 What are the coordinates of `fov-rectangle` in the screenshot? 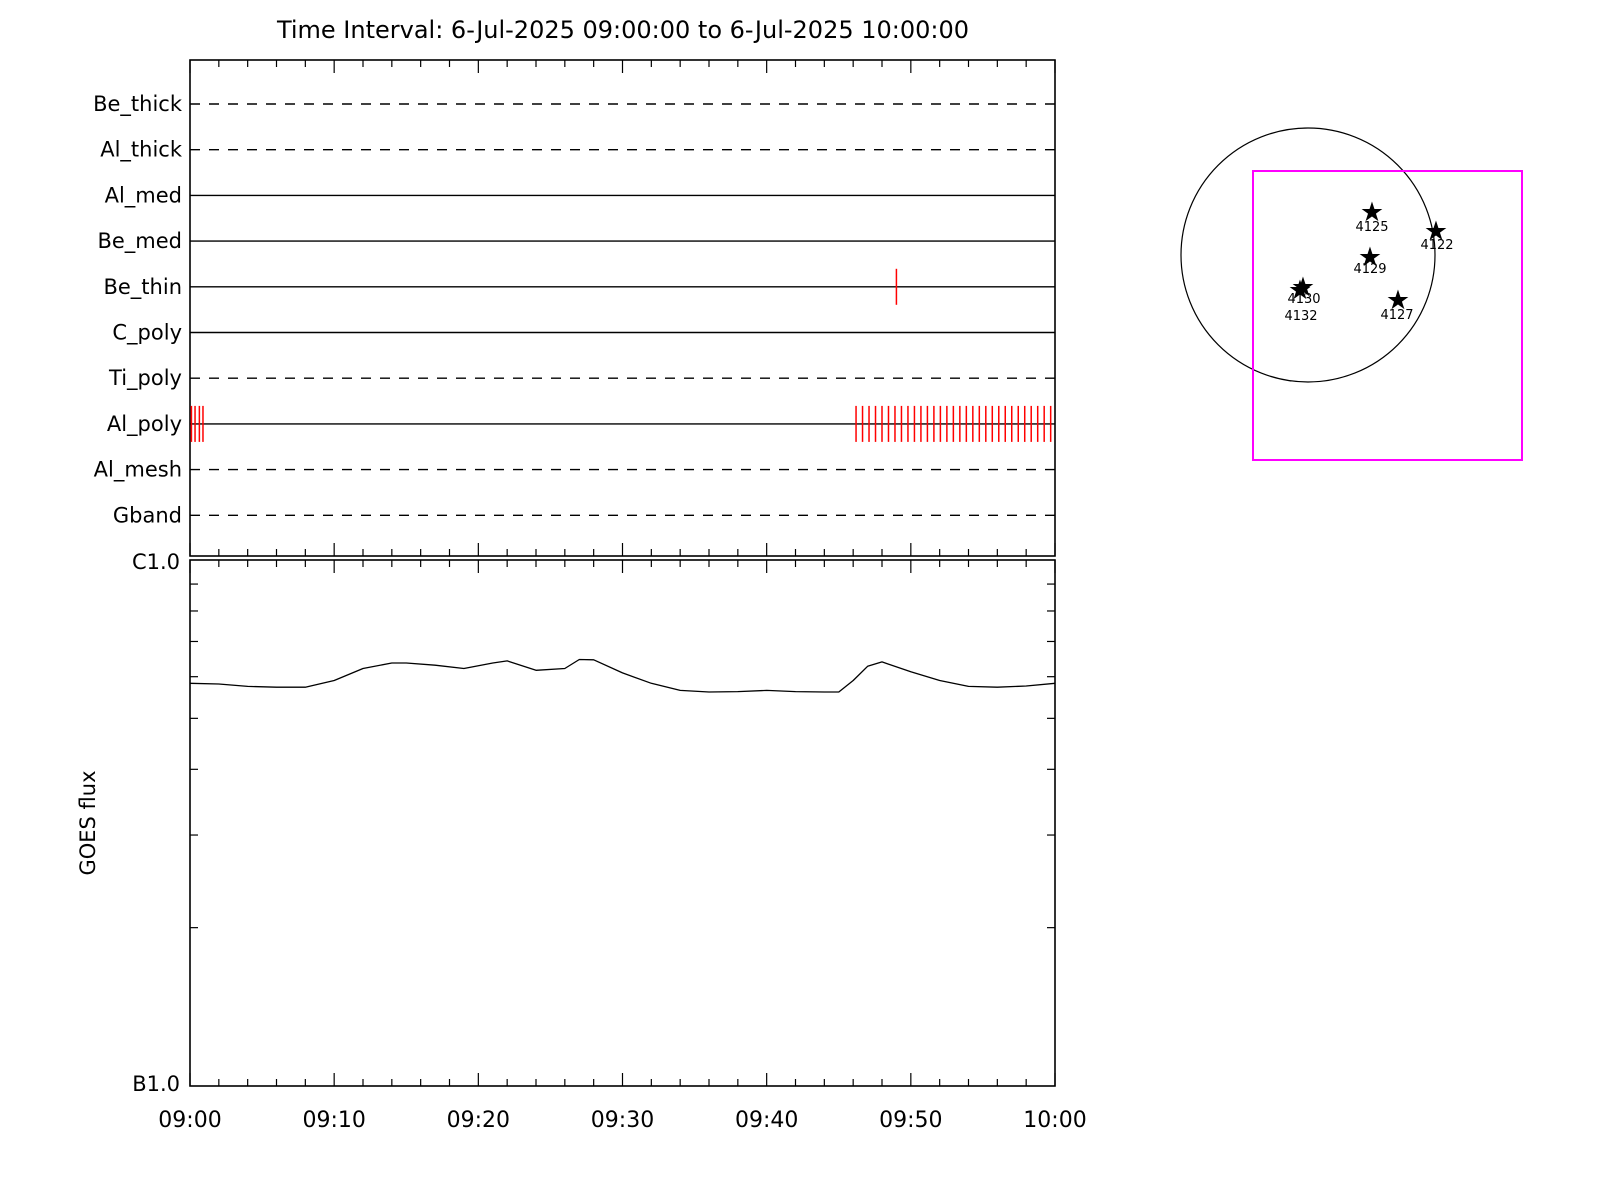 It's located at (1387, 315).